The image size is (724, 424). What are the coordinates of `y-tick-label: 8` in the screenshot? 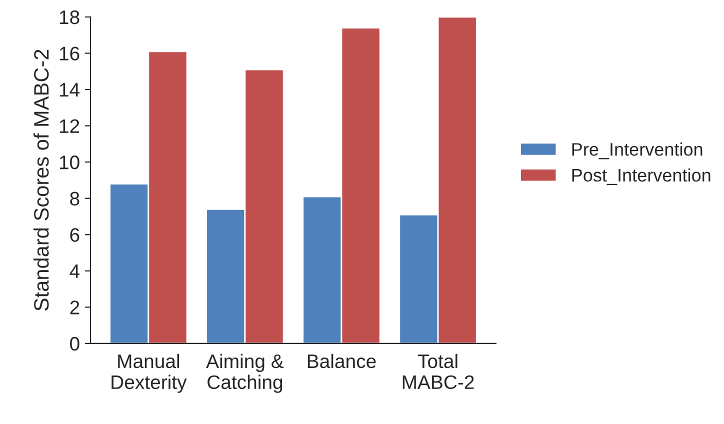 It's located at (75, 199).